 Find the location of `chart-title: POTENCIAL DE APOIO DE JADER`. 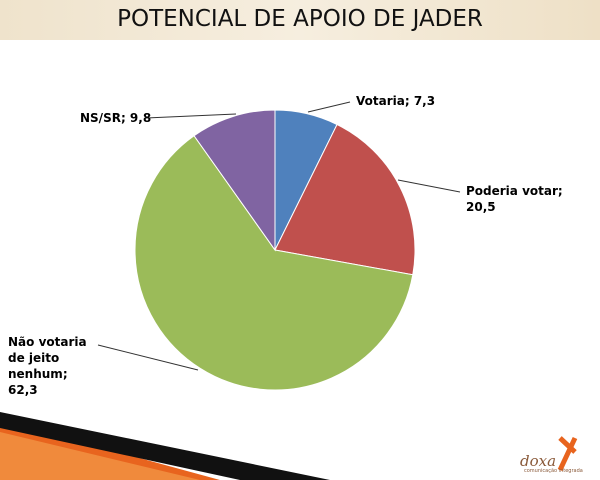

chart-title: POTENCIAL DE APOIO DE JADER is located at coordinates (300, 19).